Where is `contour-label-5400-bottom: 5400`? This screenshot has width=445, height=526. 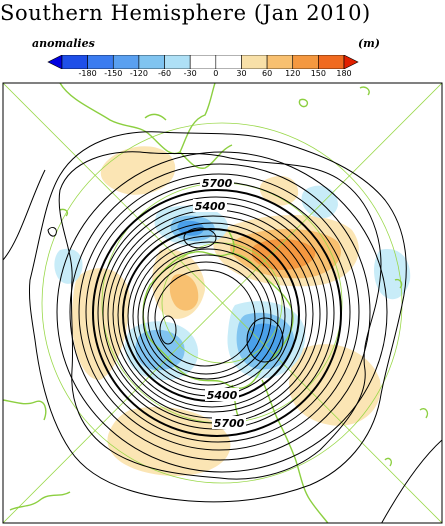 contour-label-5400-bottom: 5400 is located at coordinates (222, 395).